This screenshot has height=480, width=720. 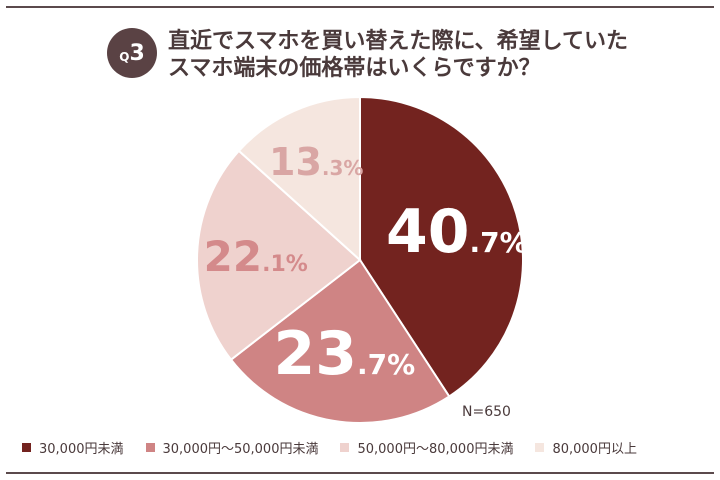 I want to click on legend-item-4: 80,000円以上, so click(x=586, y=447).